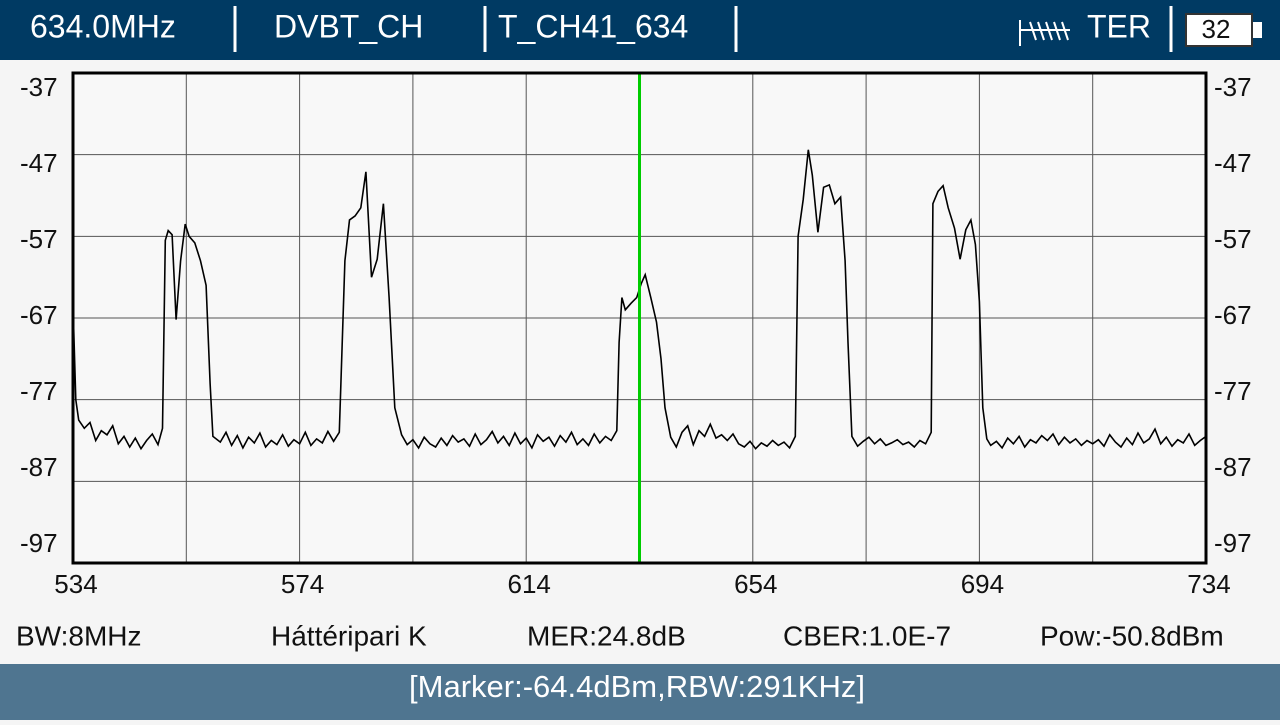  I want to click on y-tick-label-right: -57, so click(1233, 239).